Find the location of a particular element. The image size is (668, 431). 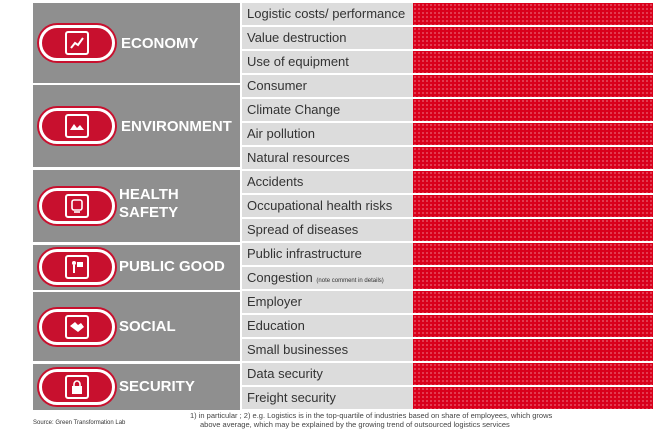

category-social: SOCIAL is located at coordinates (136, 326).